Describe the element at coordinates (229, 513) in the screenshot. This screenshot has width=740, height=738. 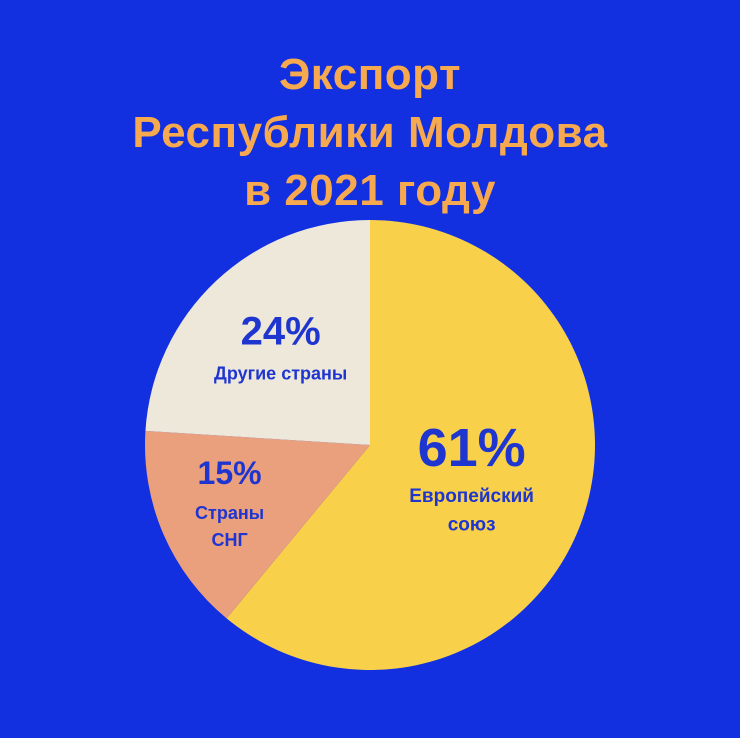
I see `slice-name-2-line-1: Страны` at that location.